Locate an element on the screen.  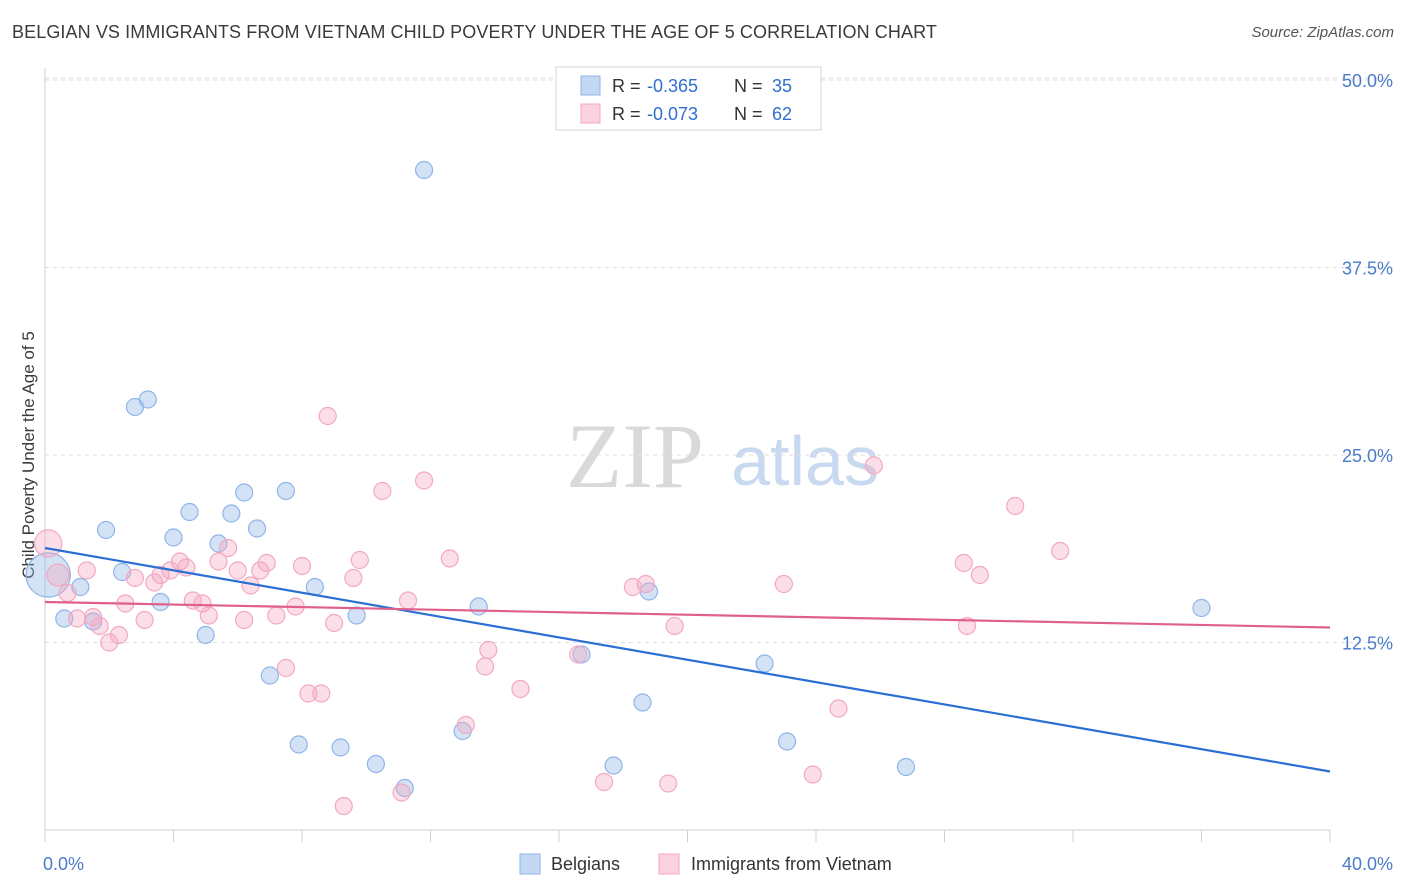
x-tick-label-max: 40.0% is located at coordinates (1367, 864).